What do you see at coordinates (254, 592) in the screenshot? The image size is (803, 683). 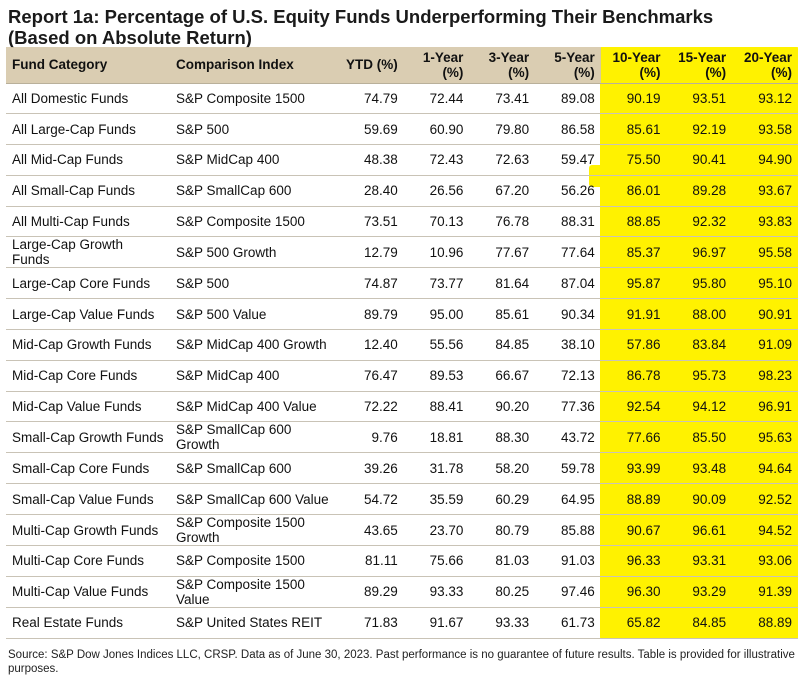 I see `comparison-index-cell: S&P Composite 1500 Value` at bounding box center [254, 592].